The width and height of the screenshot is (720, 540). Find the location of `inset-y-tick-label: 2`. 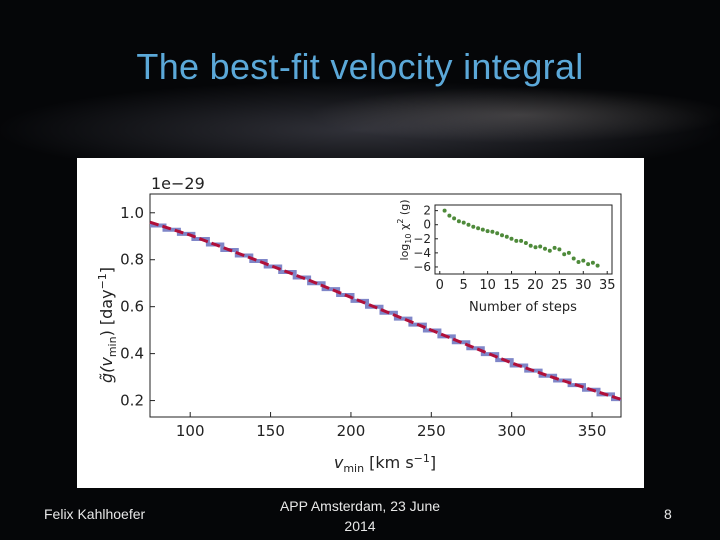

inset-y-tick-label: 2 is located at coordinates (427, 211).